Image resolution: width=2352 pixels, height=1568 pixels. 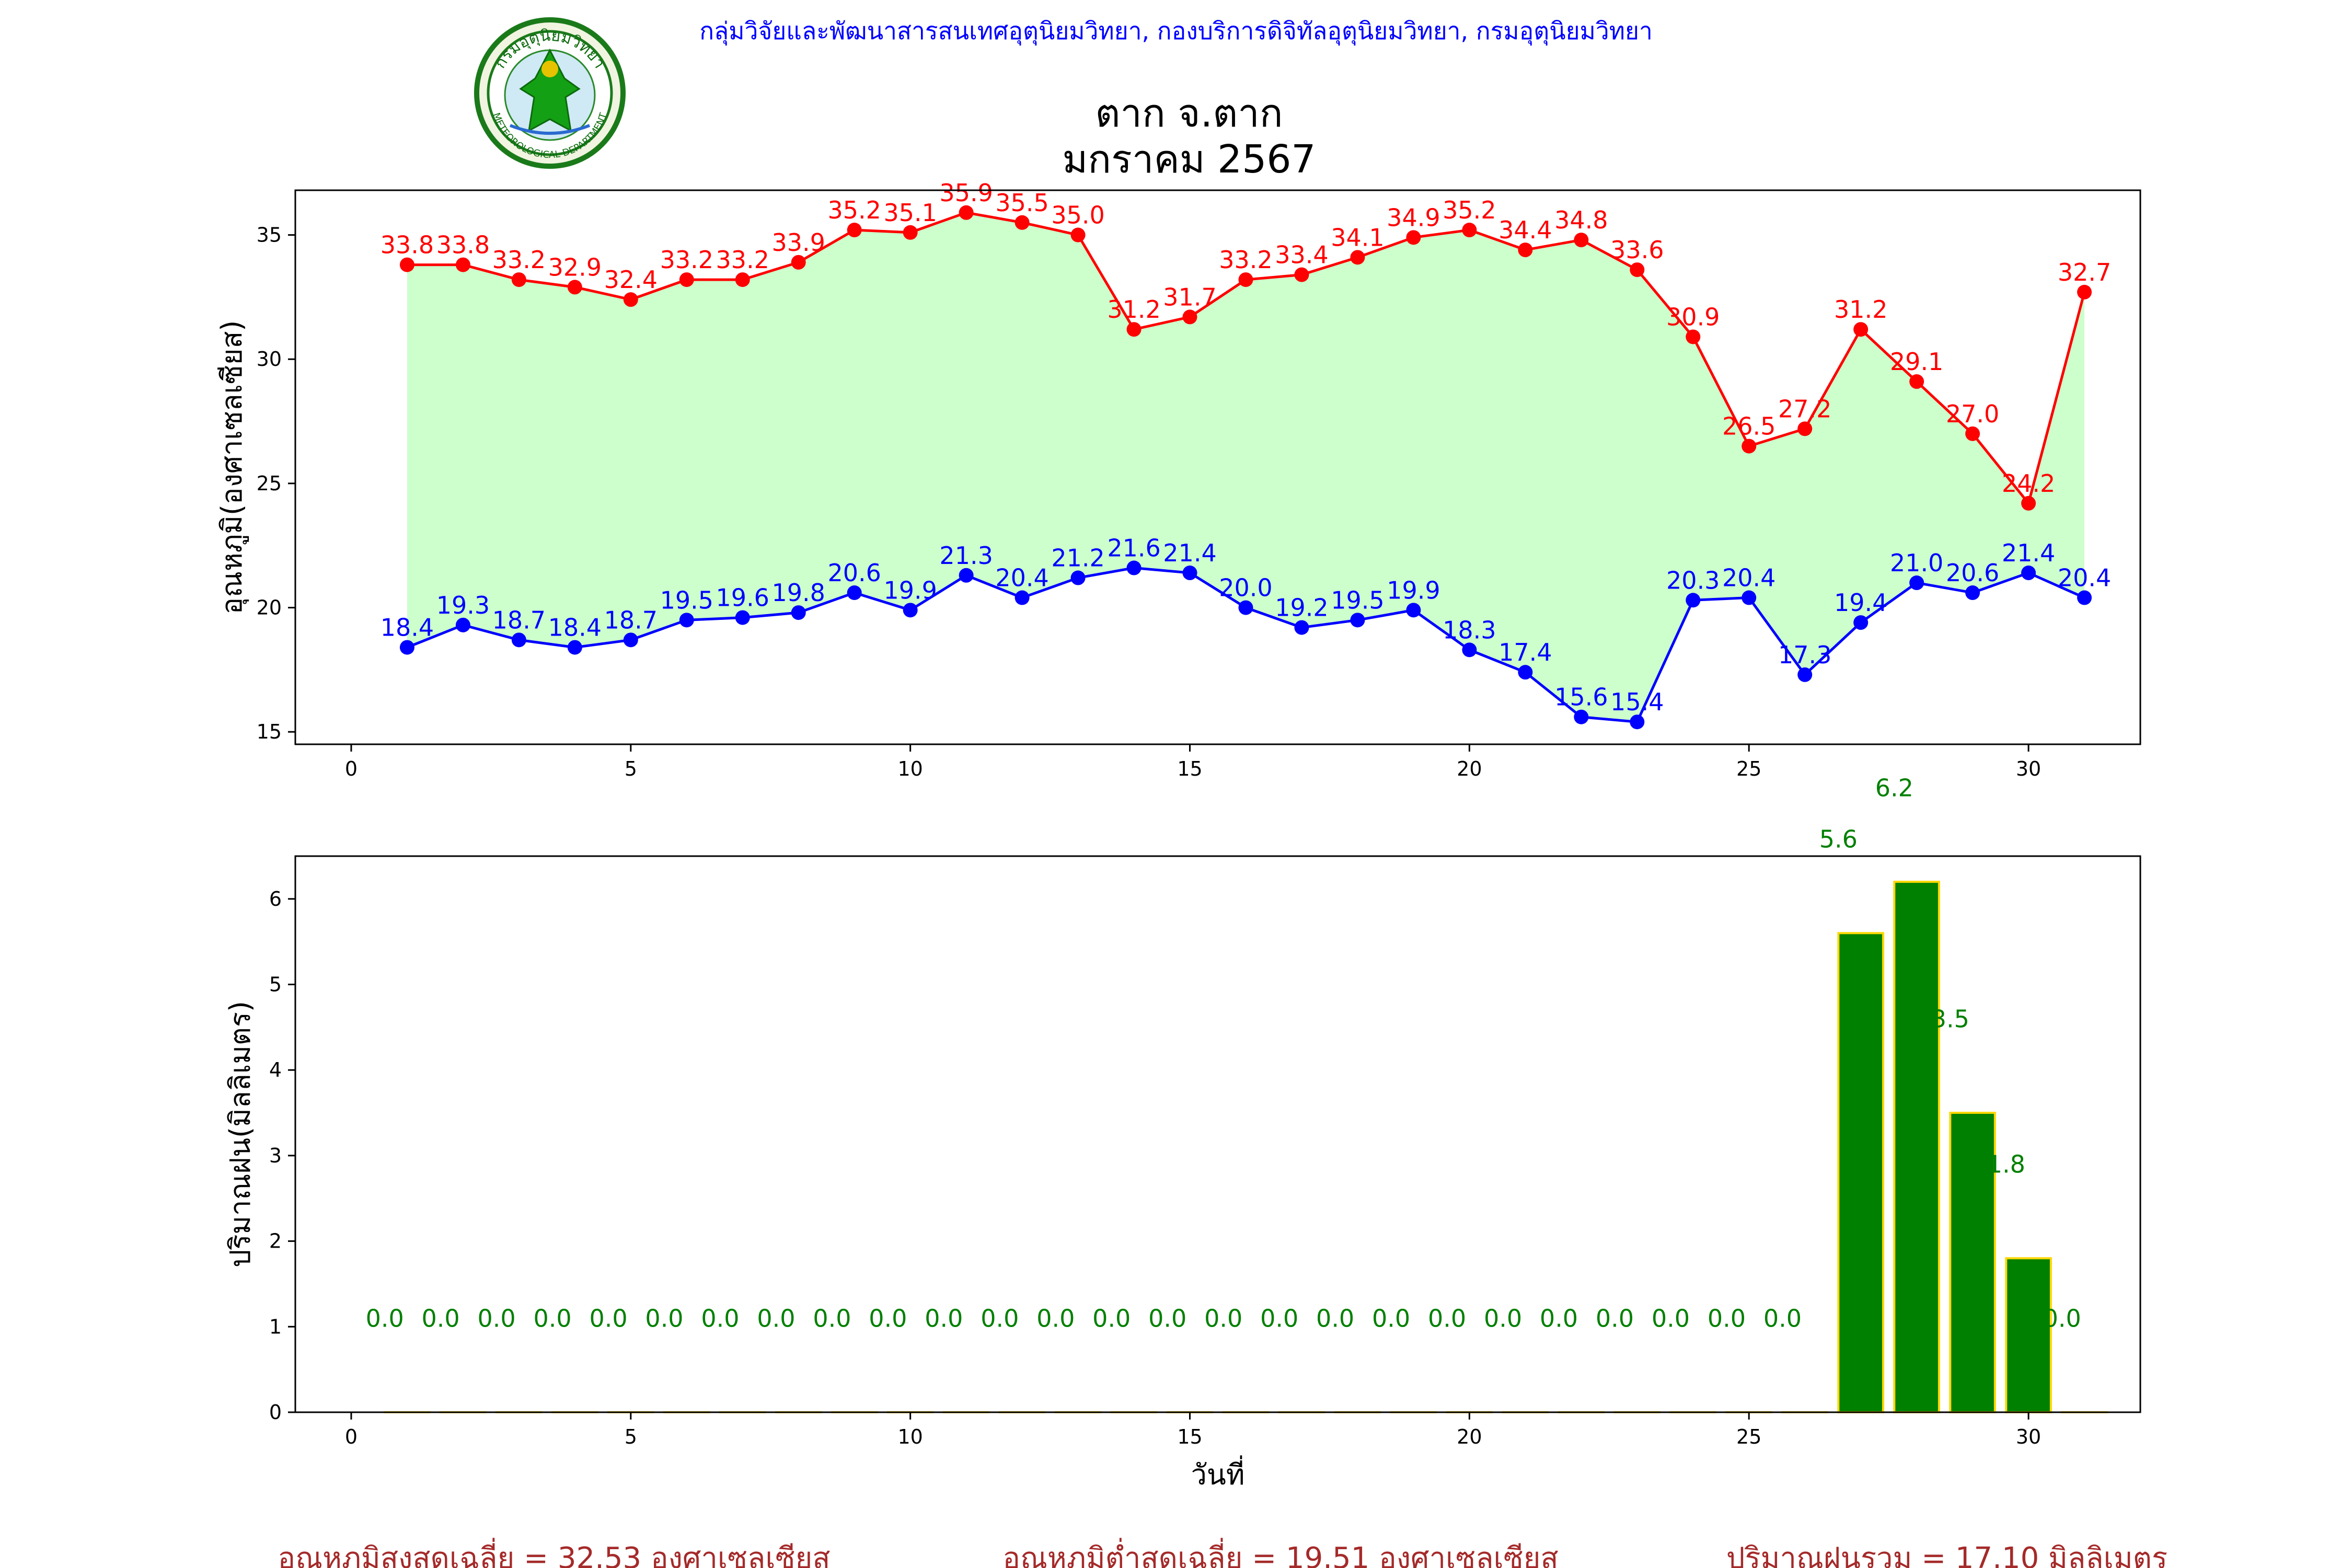 What do you see at coordinates (1469, 630) in the screenshot?
I see `label-min-day-20: 18.3` at bounding box center [1469, 630].